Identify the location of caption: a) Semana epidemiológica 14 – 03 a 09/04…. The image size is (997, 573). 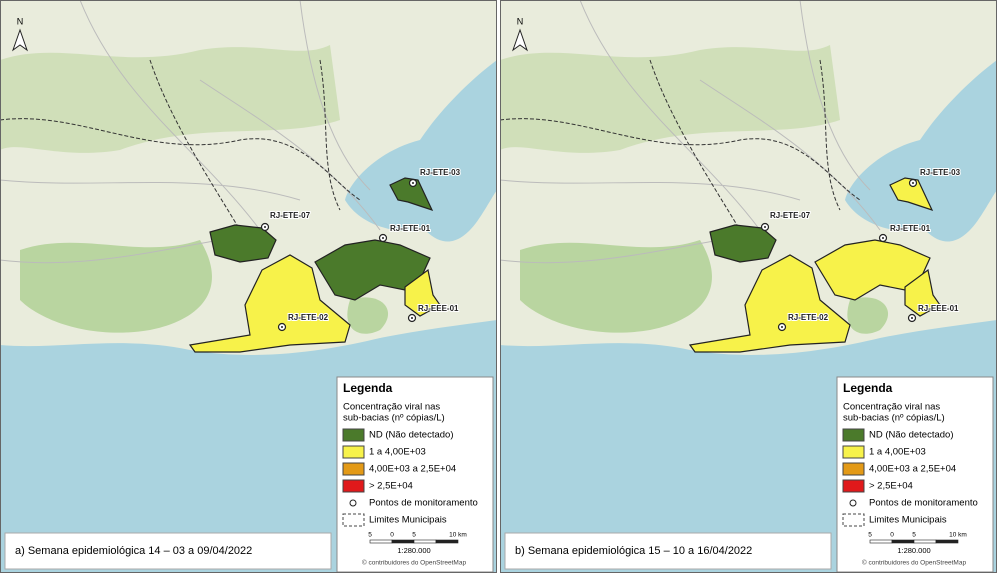
(133, 551).